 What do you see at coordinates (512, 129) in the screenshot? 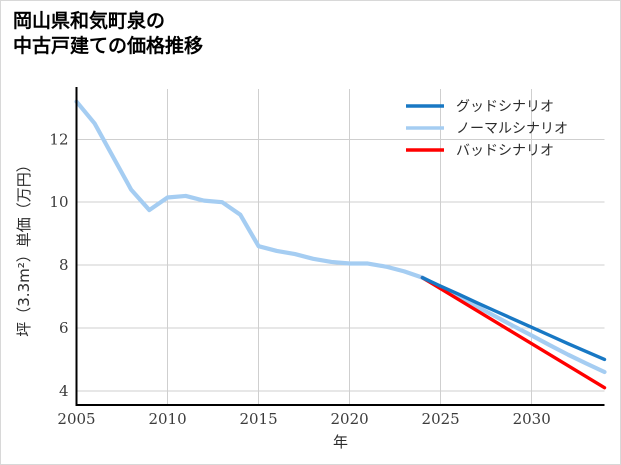
I see `legend-label: ノーマルシナリオ` at bounding box center [512, 129].